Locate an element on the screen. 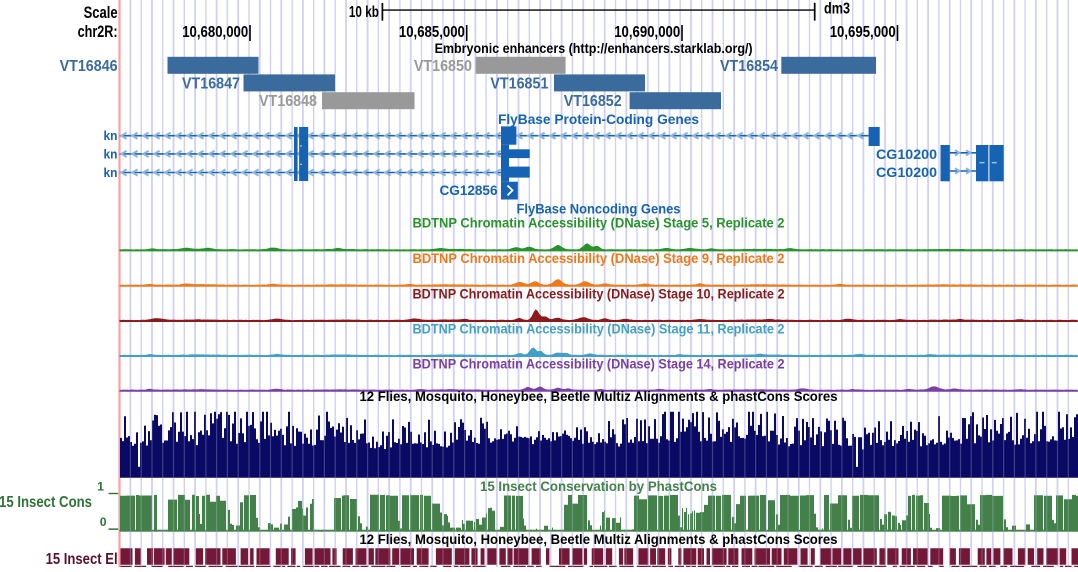 Image resolution: width=1078 pixels, height=572 pixels. svg-text: VT16848 is located at coordinates (288, 101).